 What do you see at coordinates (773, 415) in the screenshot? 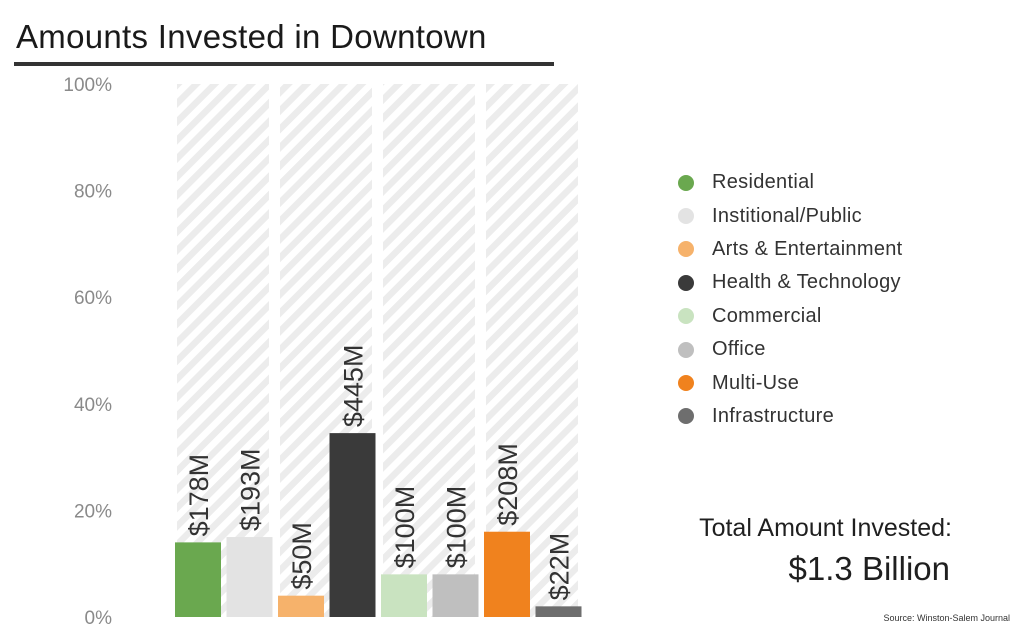
I see `legend-label: Infrastructure` at bounding box center [773, 415].